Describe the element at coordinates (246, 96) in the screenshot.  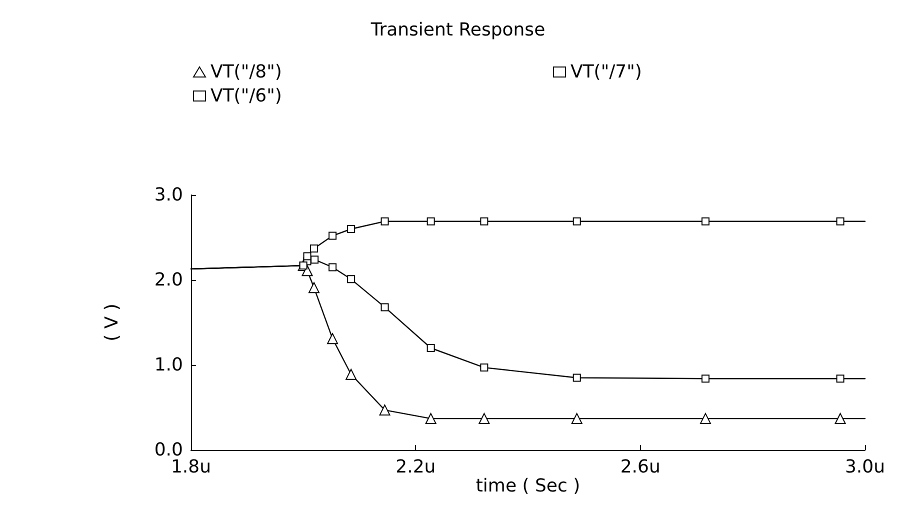
I see `legend-label: VT("/6")` at that location.